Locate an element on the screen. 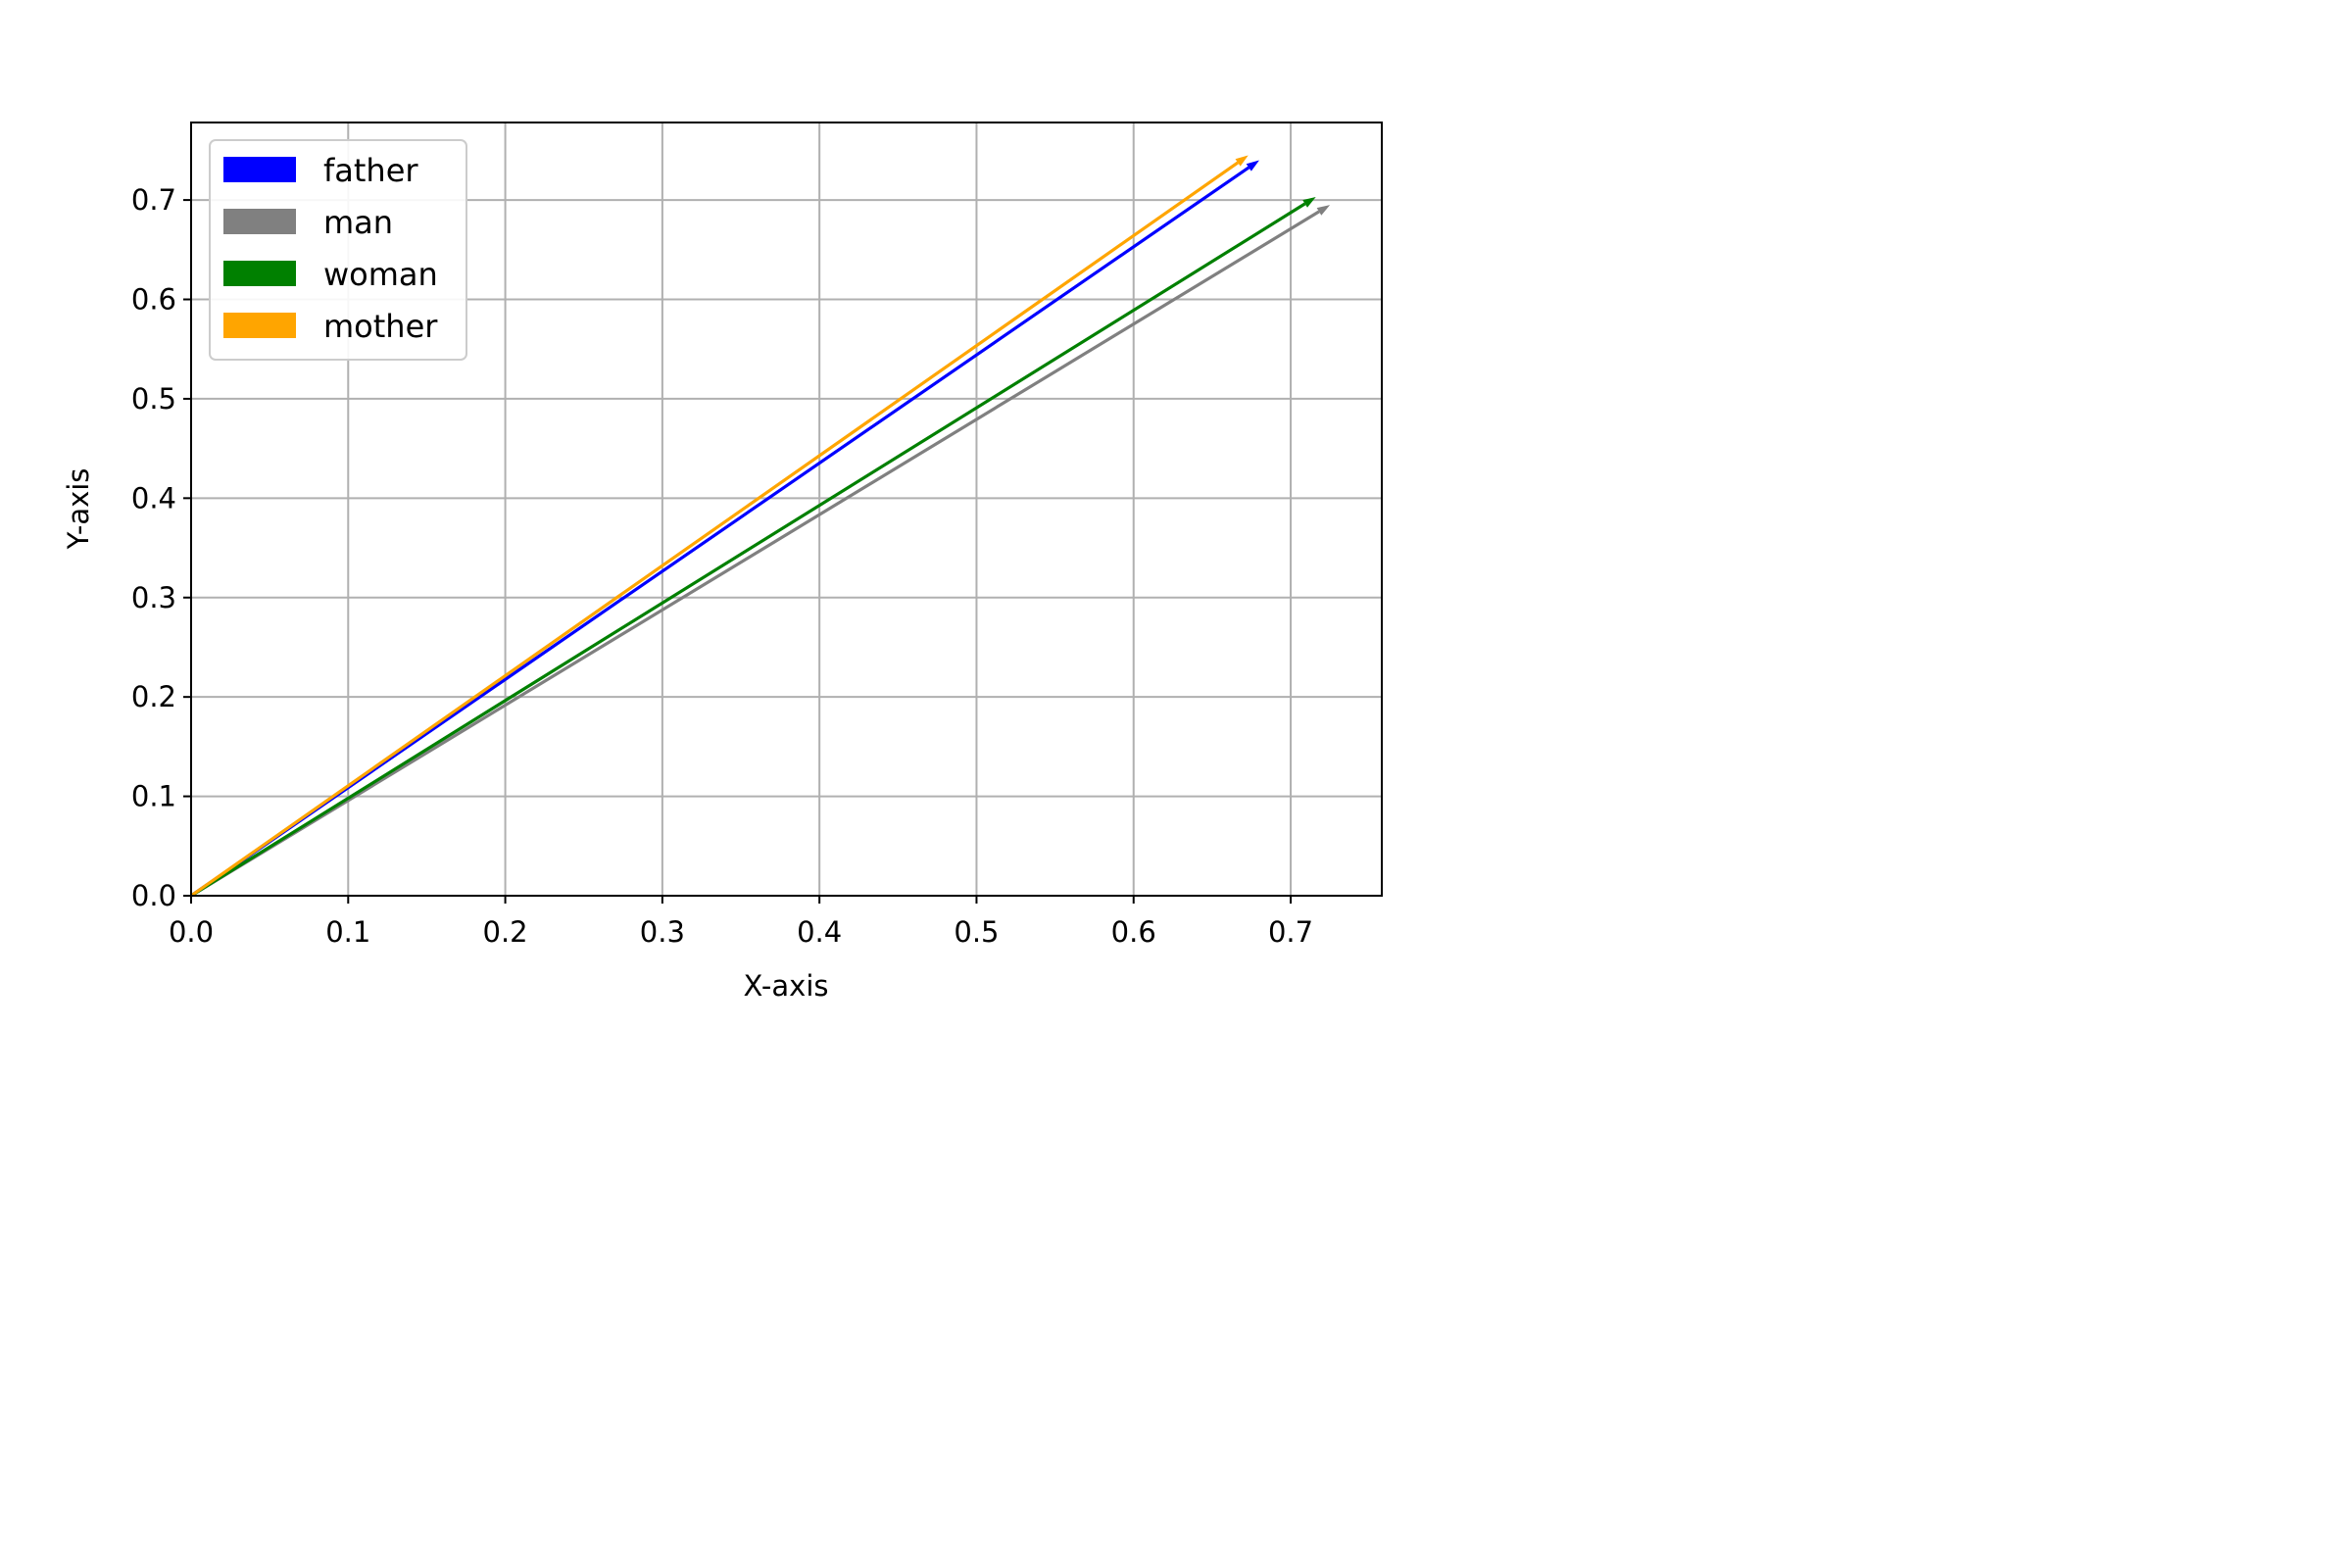  legend-label-father: father is located at coordinates (370, 170).